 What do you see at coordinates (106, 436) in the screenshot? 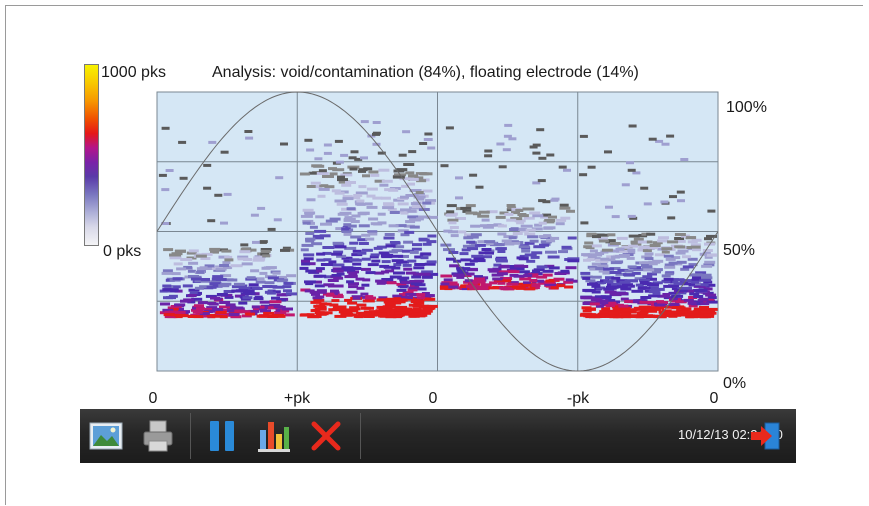
I see `image-button` at bounding box center [106, 436].